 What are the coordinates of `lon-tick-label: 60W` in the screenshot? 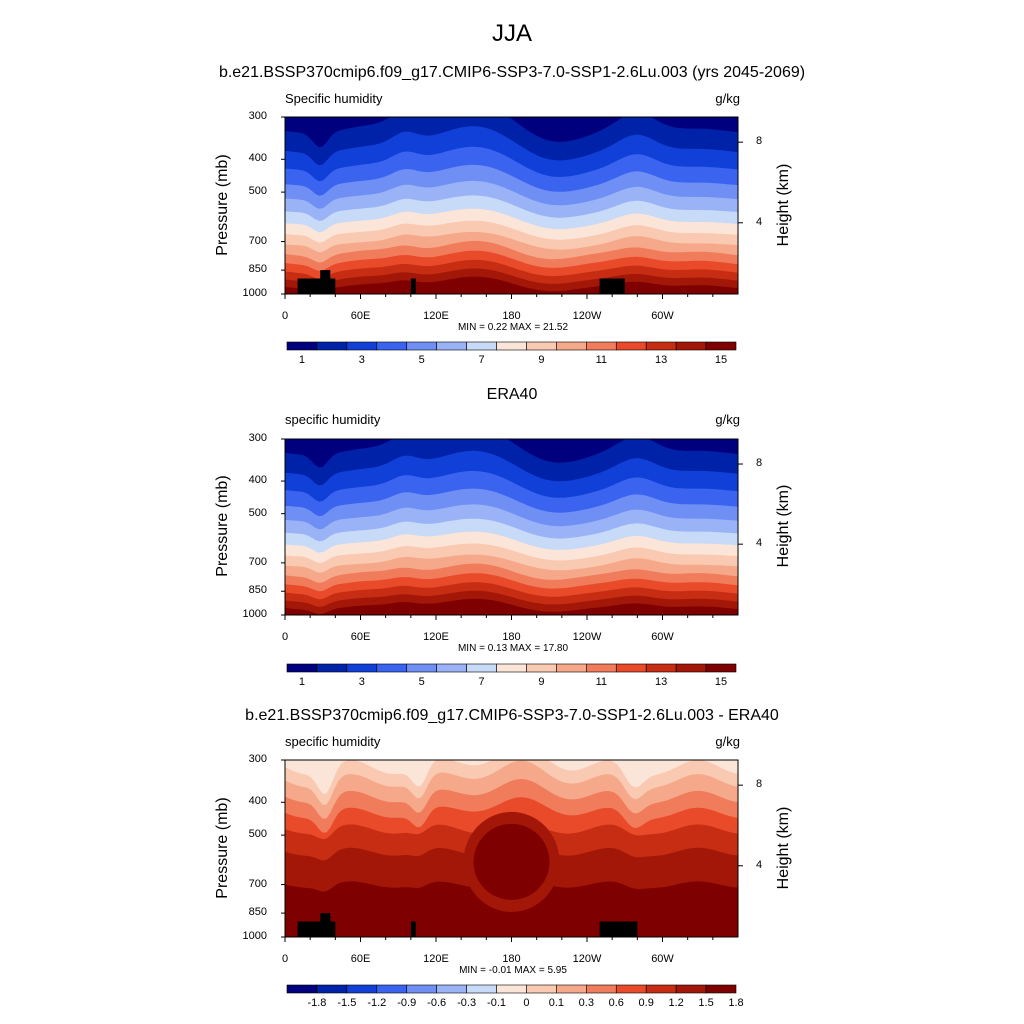 It's located at (662, 637).